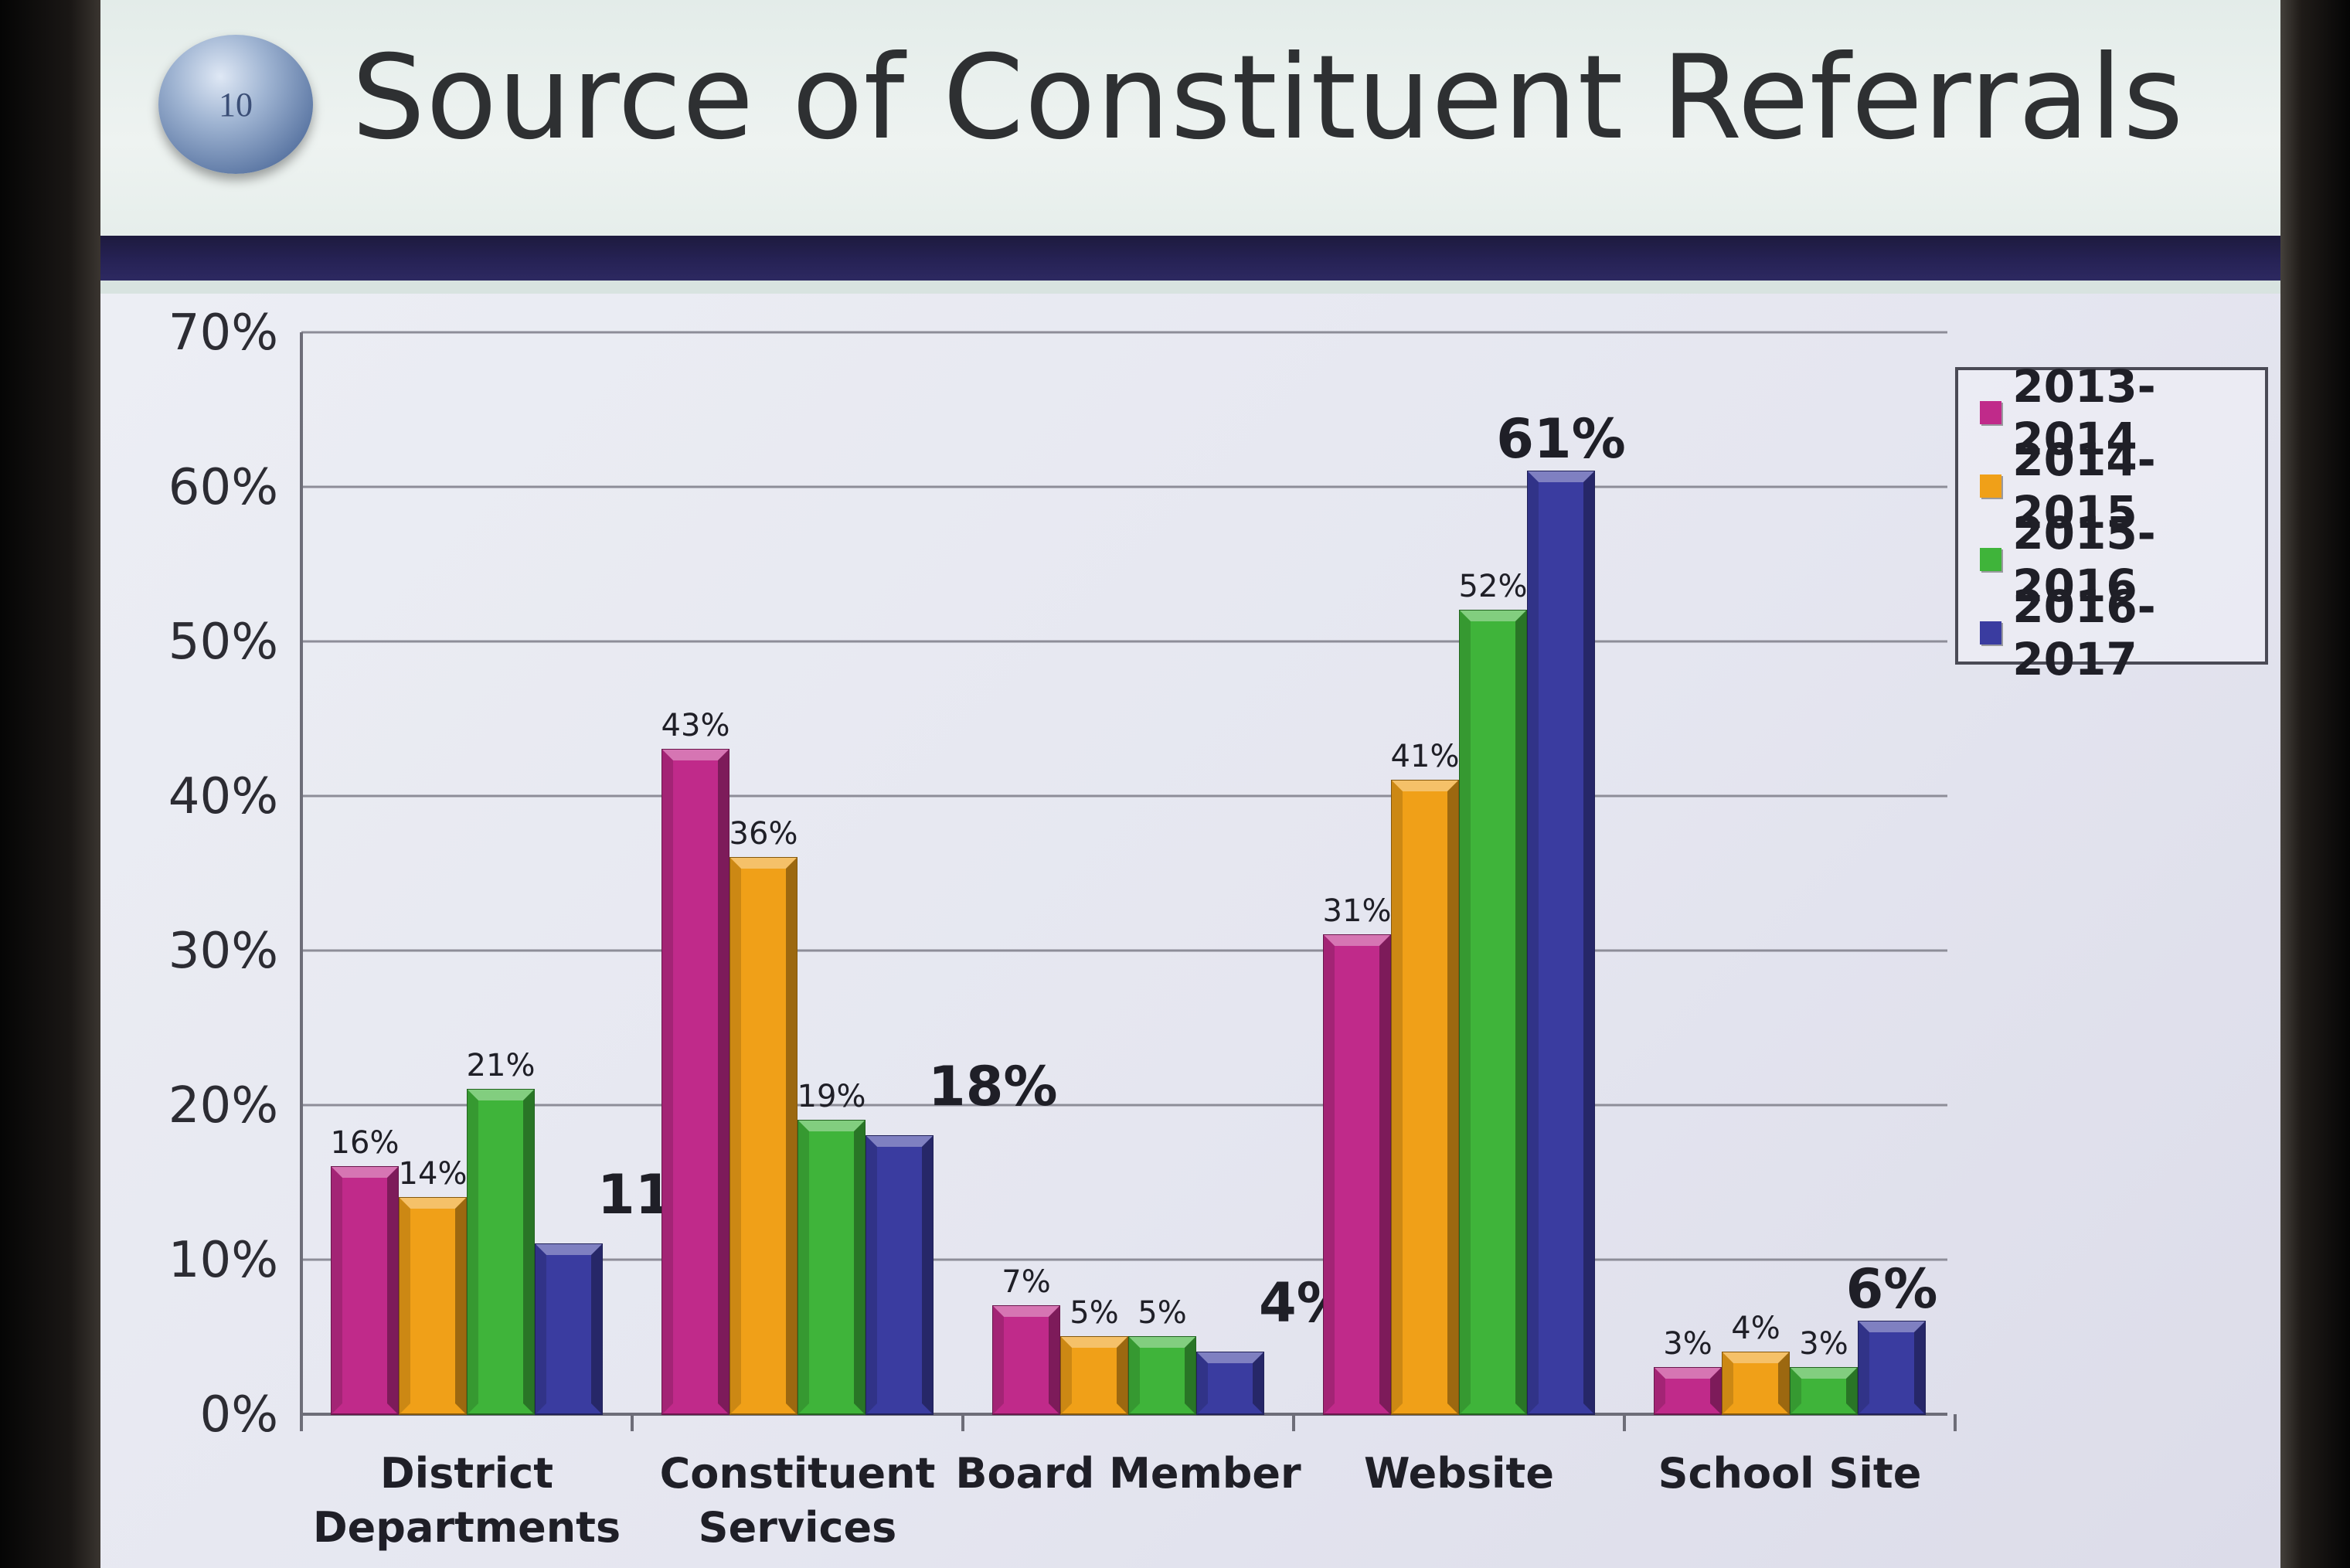  Describe the element at coordinates (2084, 412) in the screenshot. I see `legend-label: 2013-2014` at that location.